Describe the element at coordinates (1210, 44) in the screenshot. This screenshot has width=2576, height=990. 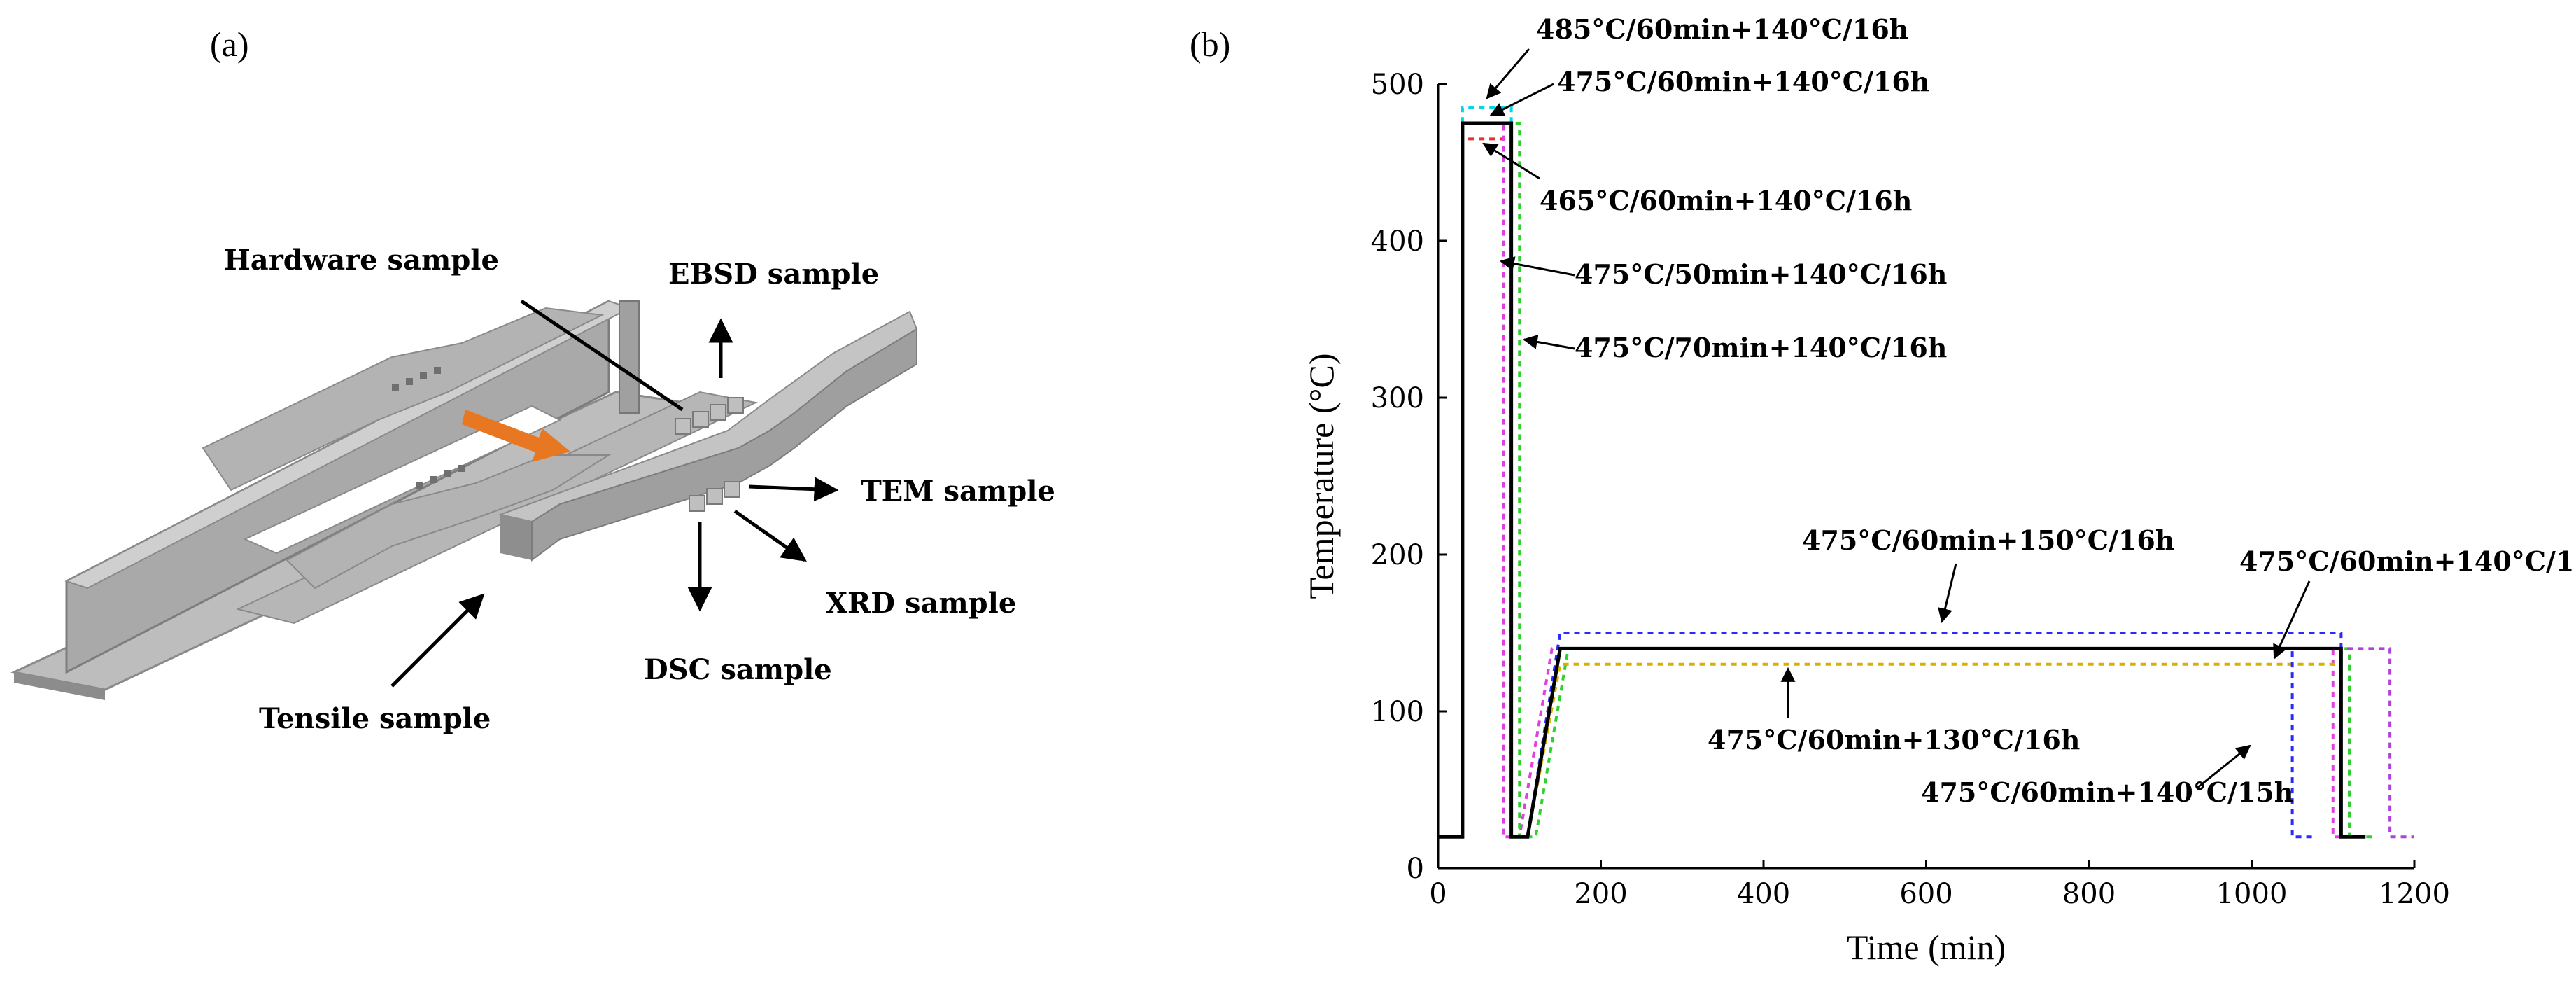
I see `panel-b-label: (b)` at that location.